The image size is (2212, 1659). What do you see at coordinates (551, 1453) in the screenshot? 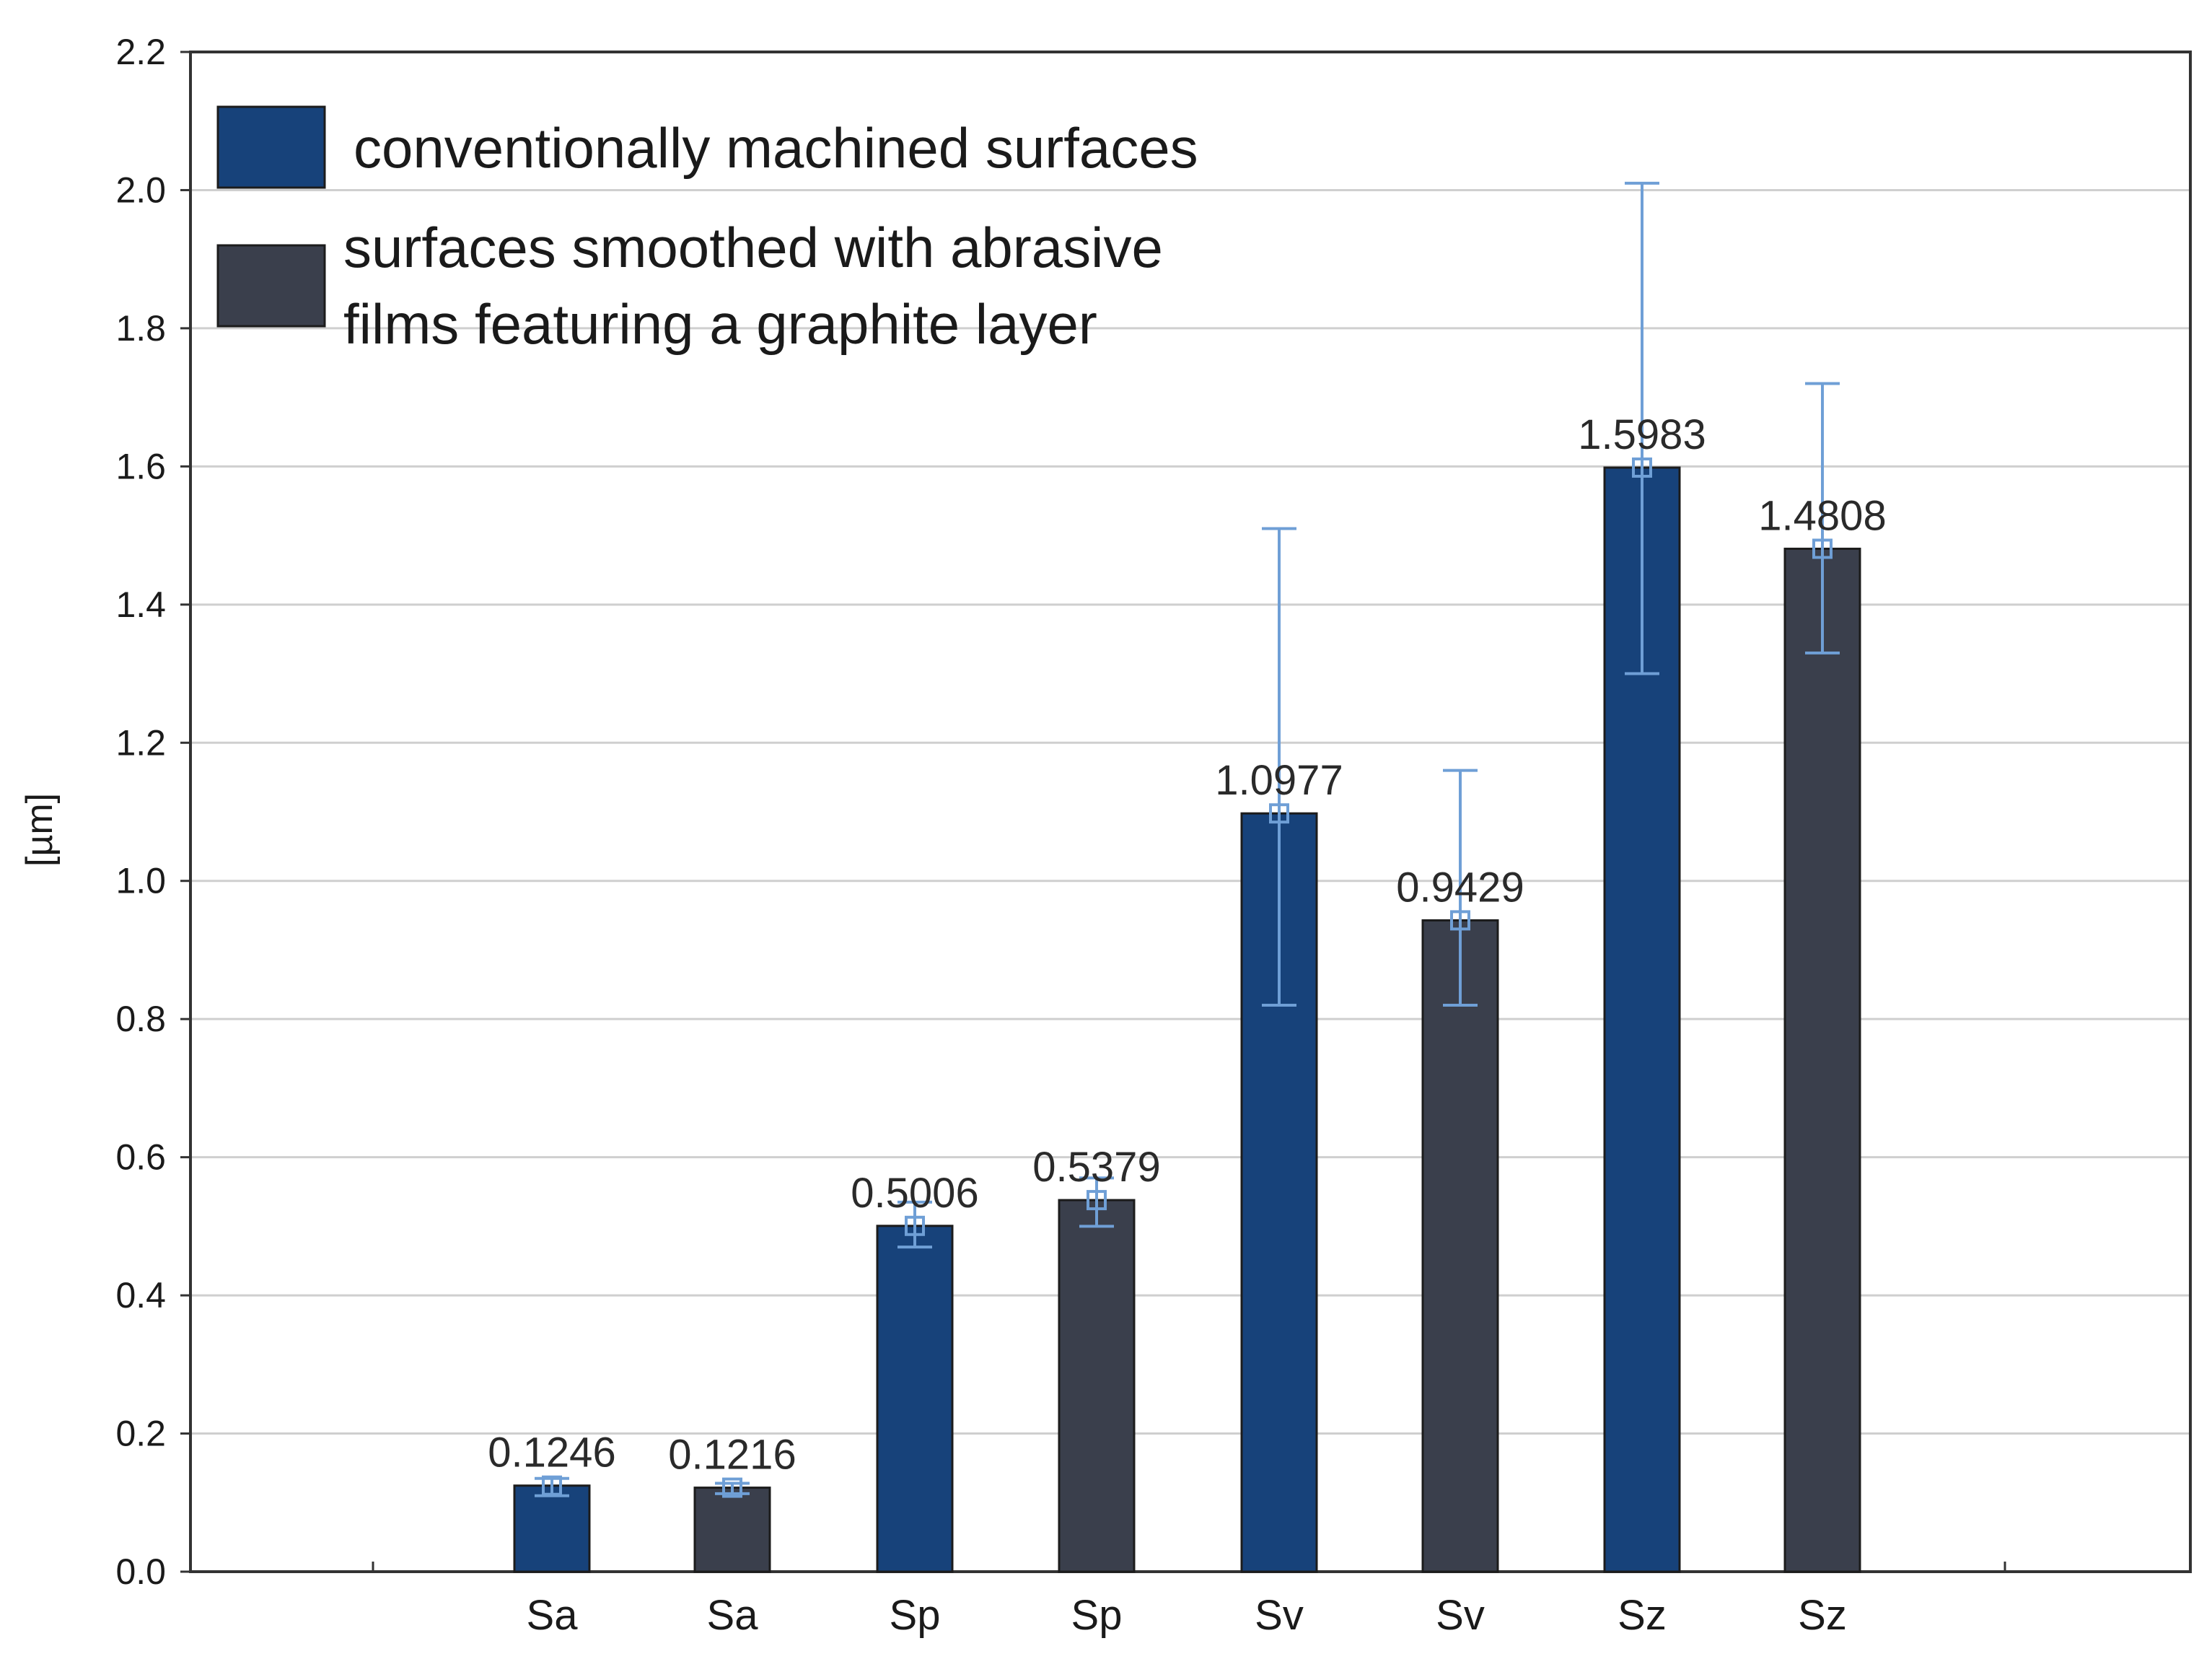
I see `value-label: 0.1246` at bounding box center [551, 1453].